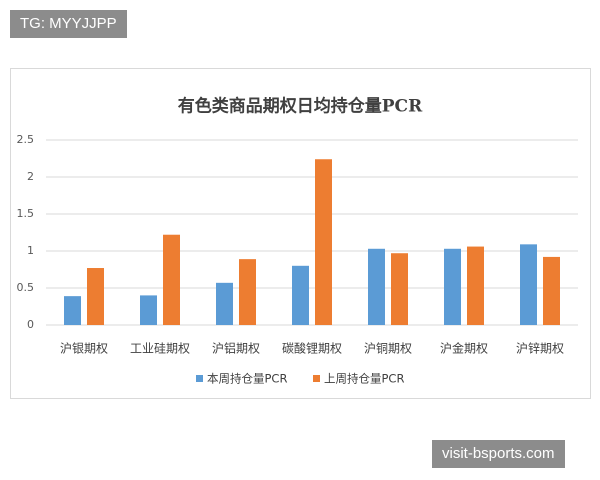  What do you see at coordinates (30, 250) in the screenshot?
I see `y-tick-label: 1` at bounding box center [30, 250].